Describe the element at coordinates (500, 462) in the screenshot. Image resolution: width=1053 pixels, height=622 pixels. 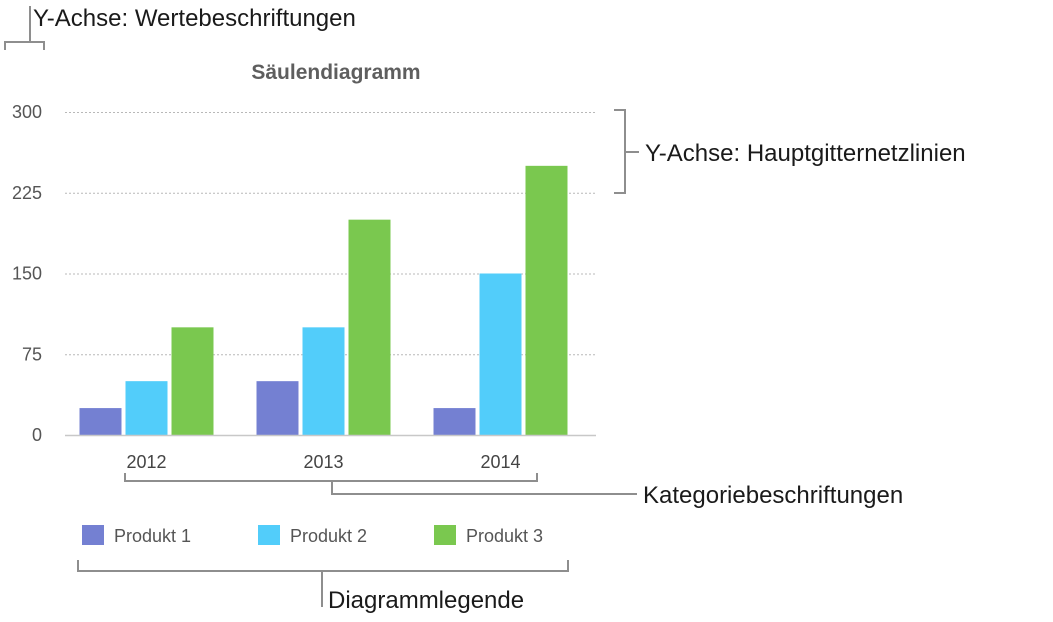
I see `category-label: 2014` at that location.